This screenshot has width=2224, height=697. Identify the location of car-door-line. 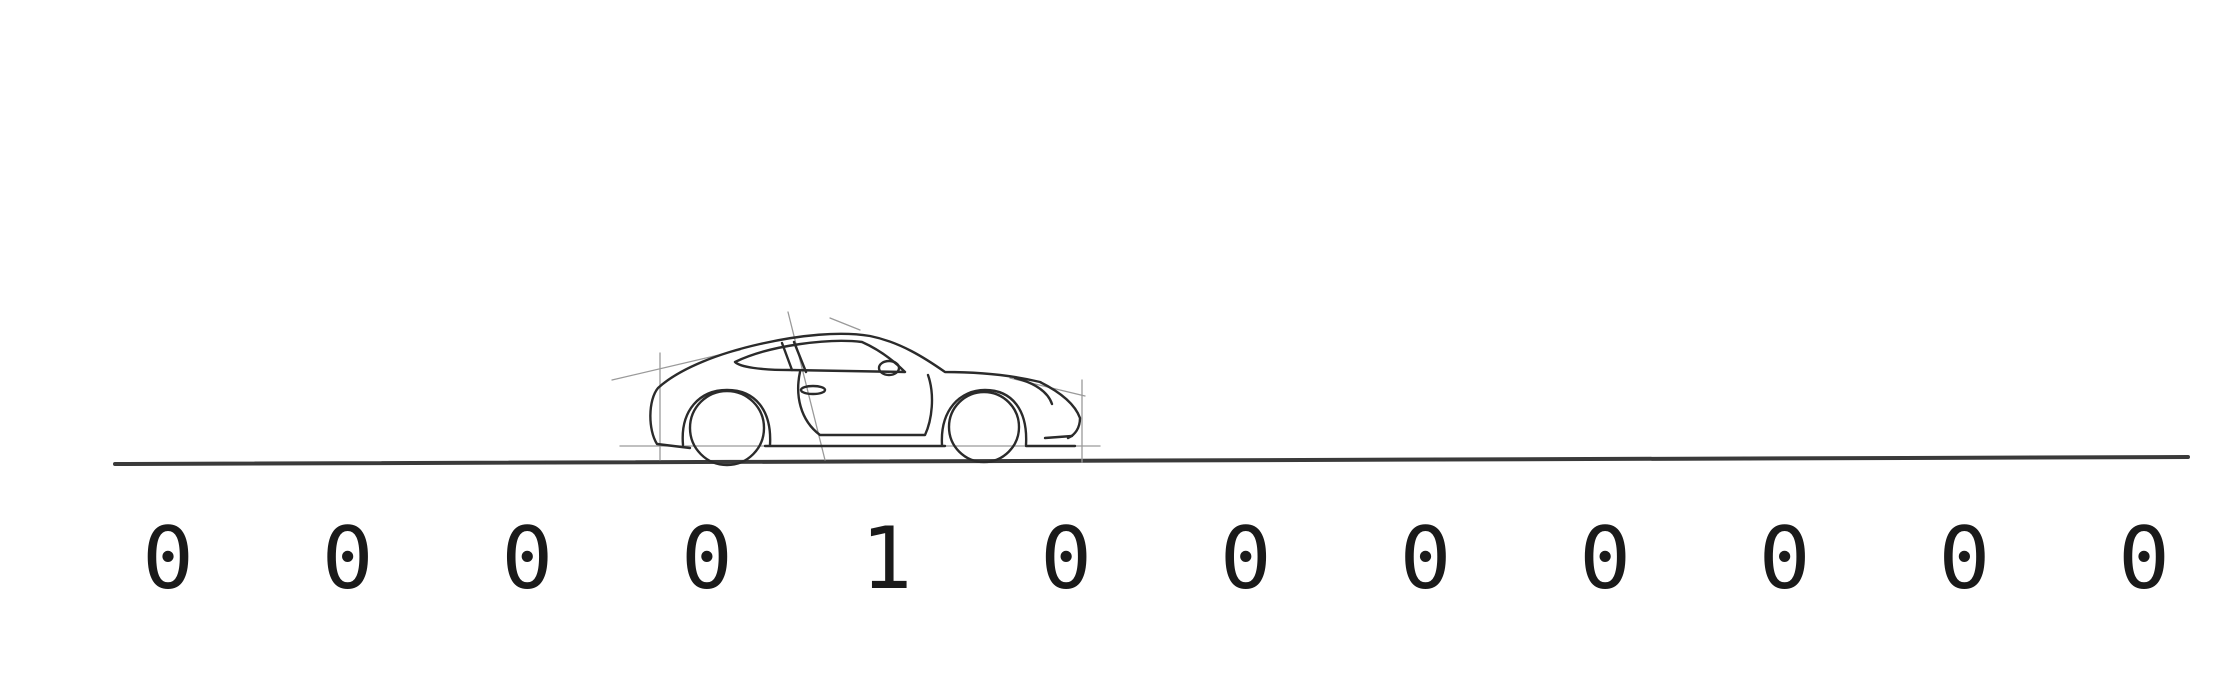
(865, 403).